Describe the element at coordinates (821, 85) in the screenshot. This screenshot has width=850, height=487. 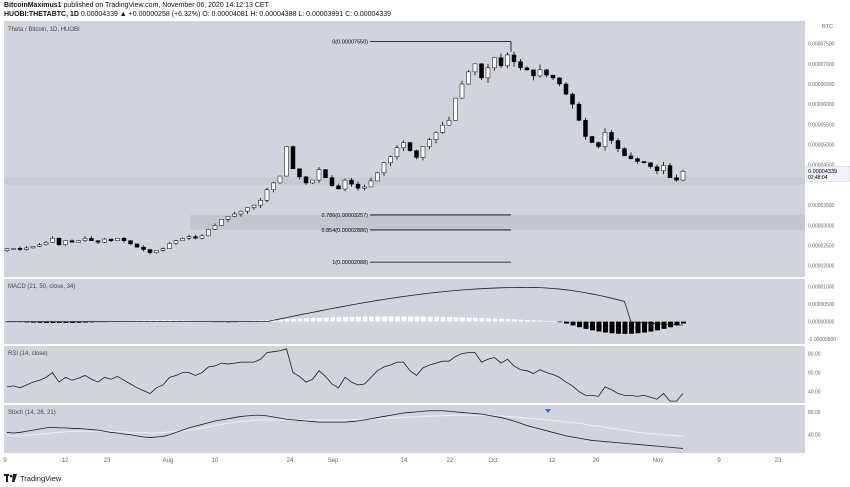
I see `y-tick: 0.00006500` at that location.